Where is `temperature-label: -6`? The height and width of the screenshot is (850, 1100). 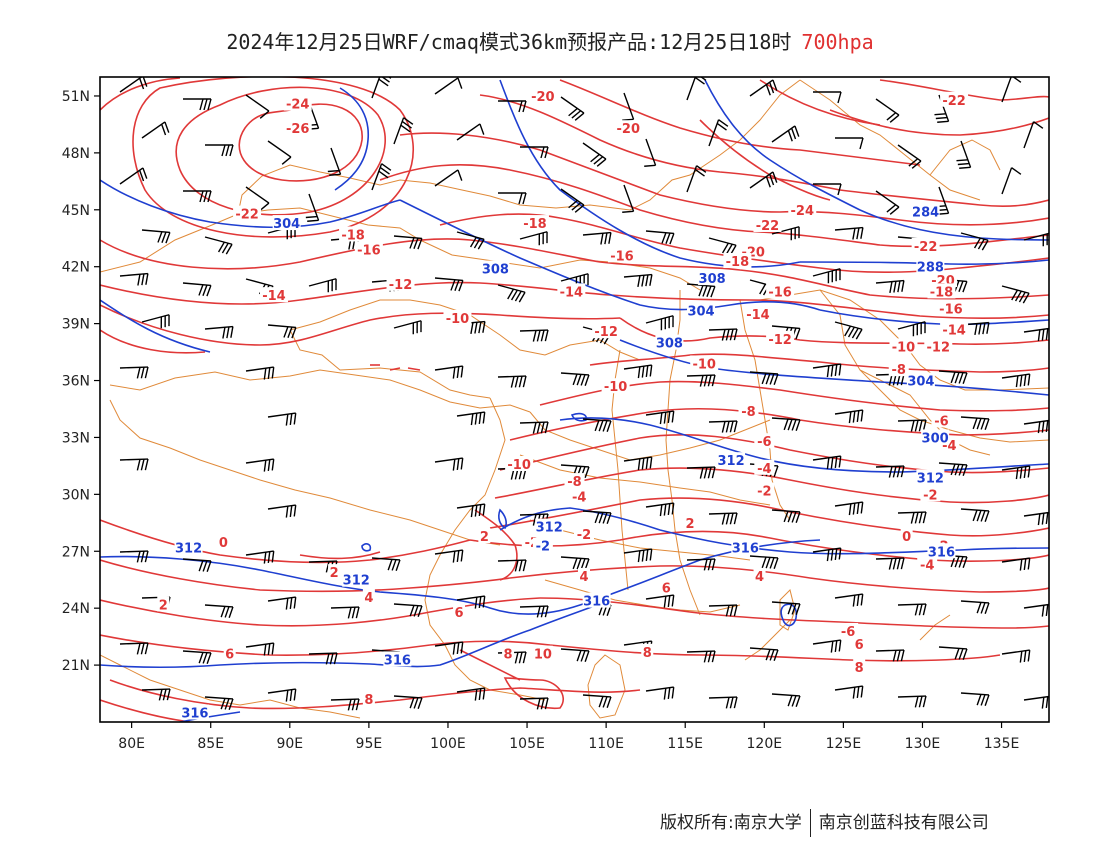 temperature-label: -6 is located at coordinates (941, 421).